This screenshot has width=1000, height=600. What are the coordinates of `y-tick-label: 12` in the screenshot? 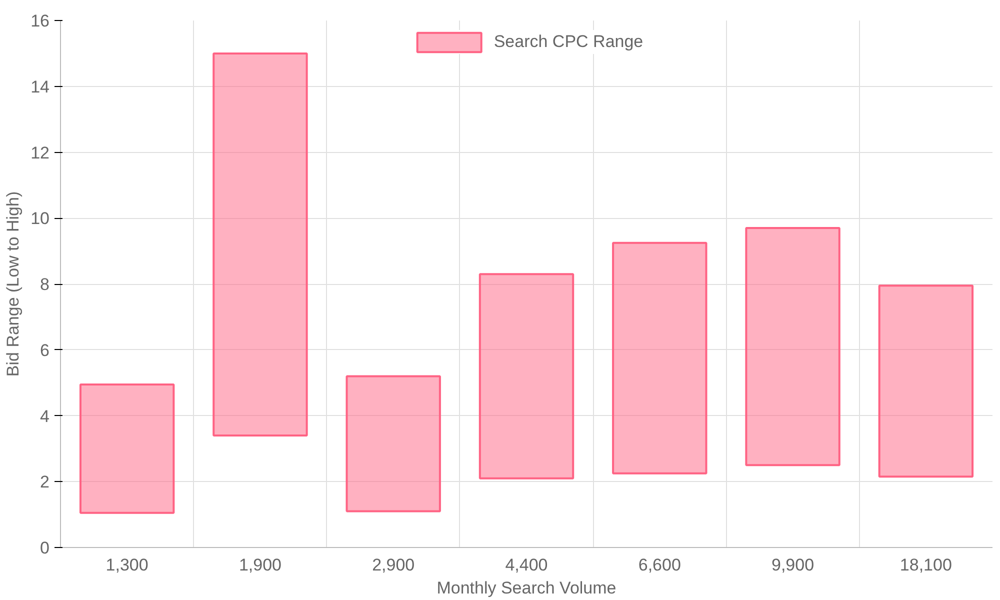 It's located at (40, 152).